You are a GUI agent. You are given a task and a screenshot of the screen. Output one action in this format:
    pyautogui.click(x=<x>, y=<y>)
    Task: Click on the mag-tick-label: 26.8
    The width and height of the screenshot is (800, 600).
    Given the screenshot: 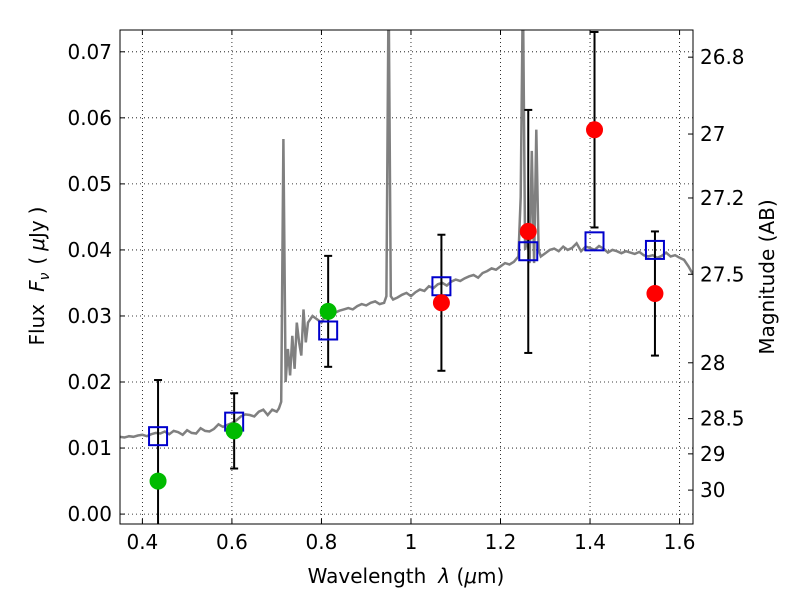 What is the action you would take?
    pyautogui.click(x=722, y=57)
    